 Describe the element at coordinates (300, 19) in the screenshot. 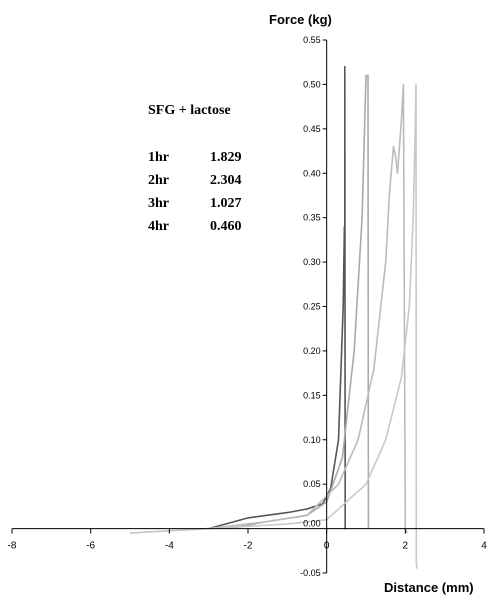

I see `y-axis-title: Force (kg)` at that location.